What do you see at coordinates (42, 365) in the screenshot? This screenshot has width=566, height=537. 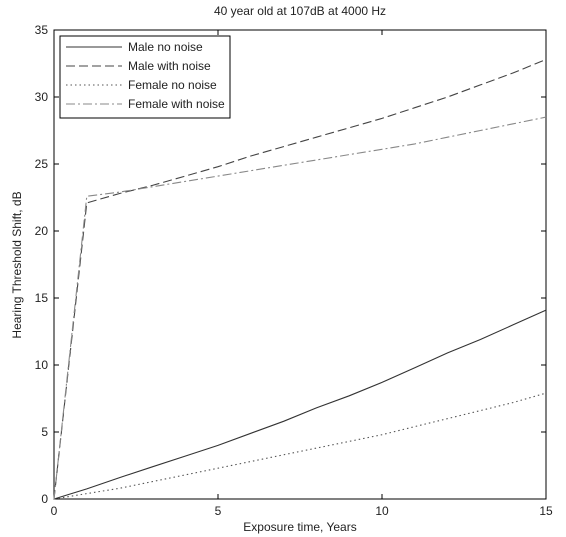 I see `y-tick-label: 10` at bounding box center [42, 365].